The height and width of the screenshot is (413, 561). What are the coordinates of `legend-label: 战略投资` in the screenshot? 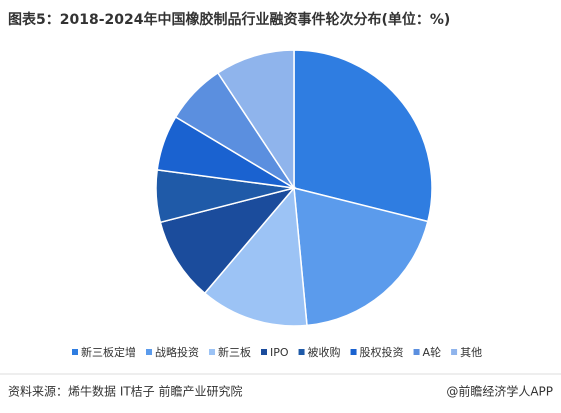 It's located at (177, 352).